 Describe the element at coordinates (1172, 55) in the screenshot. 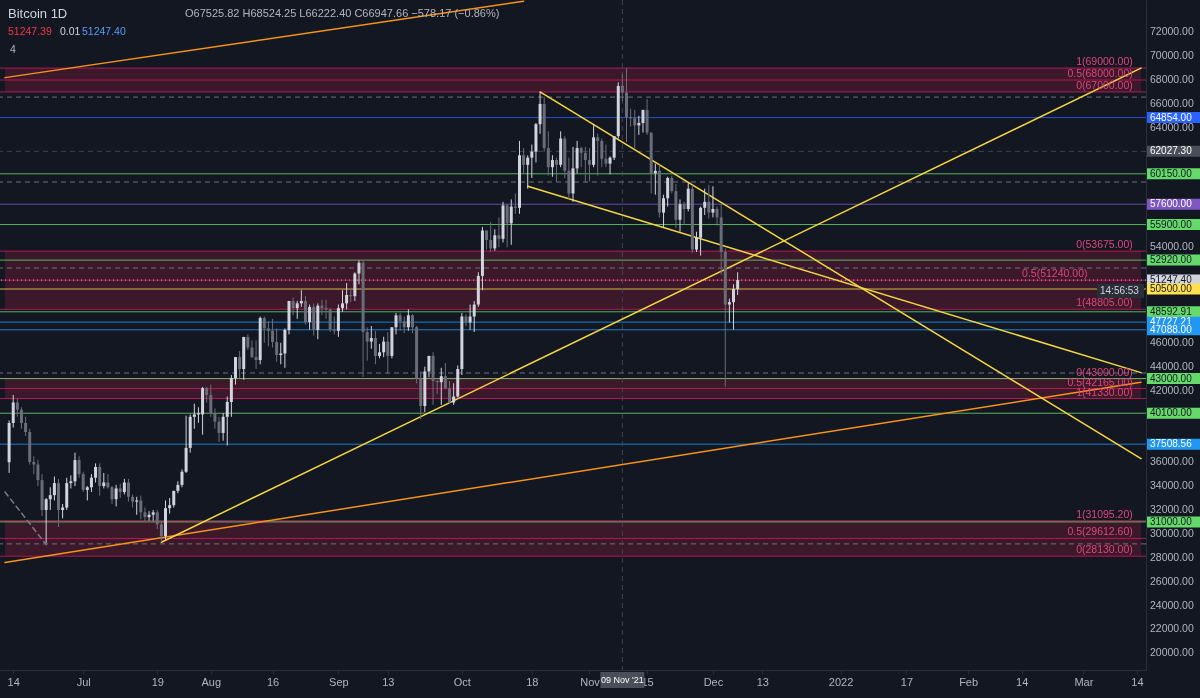

I see `y-tick-label: 70000.00` at that location.